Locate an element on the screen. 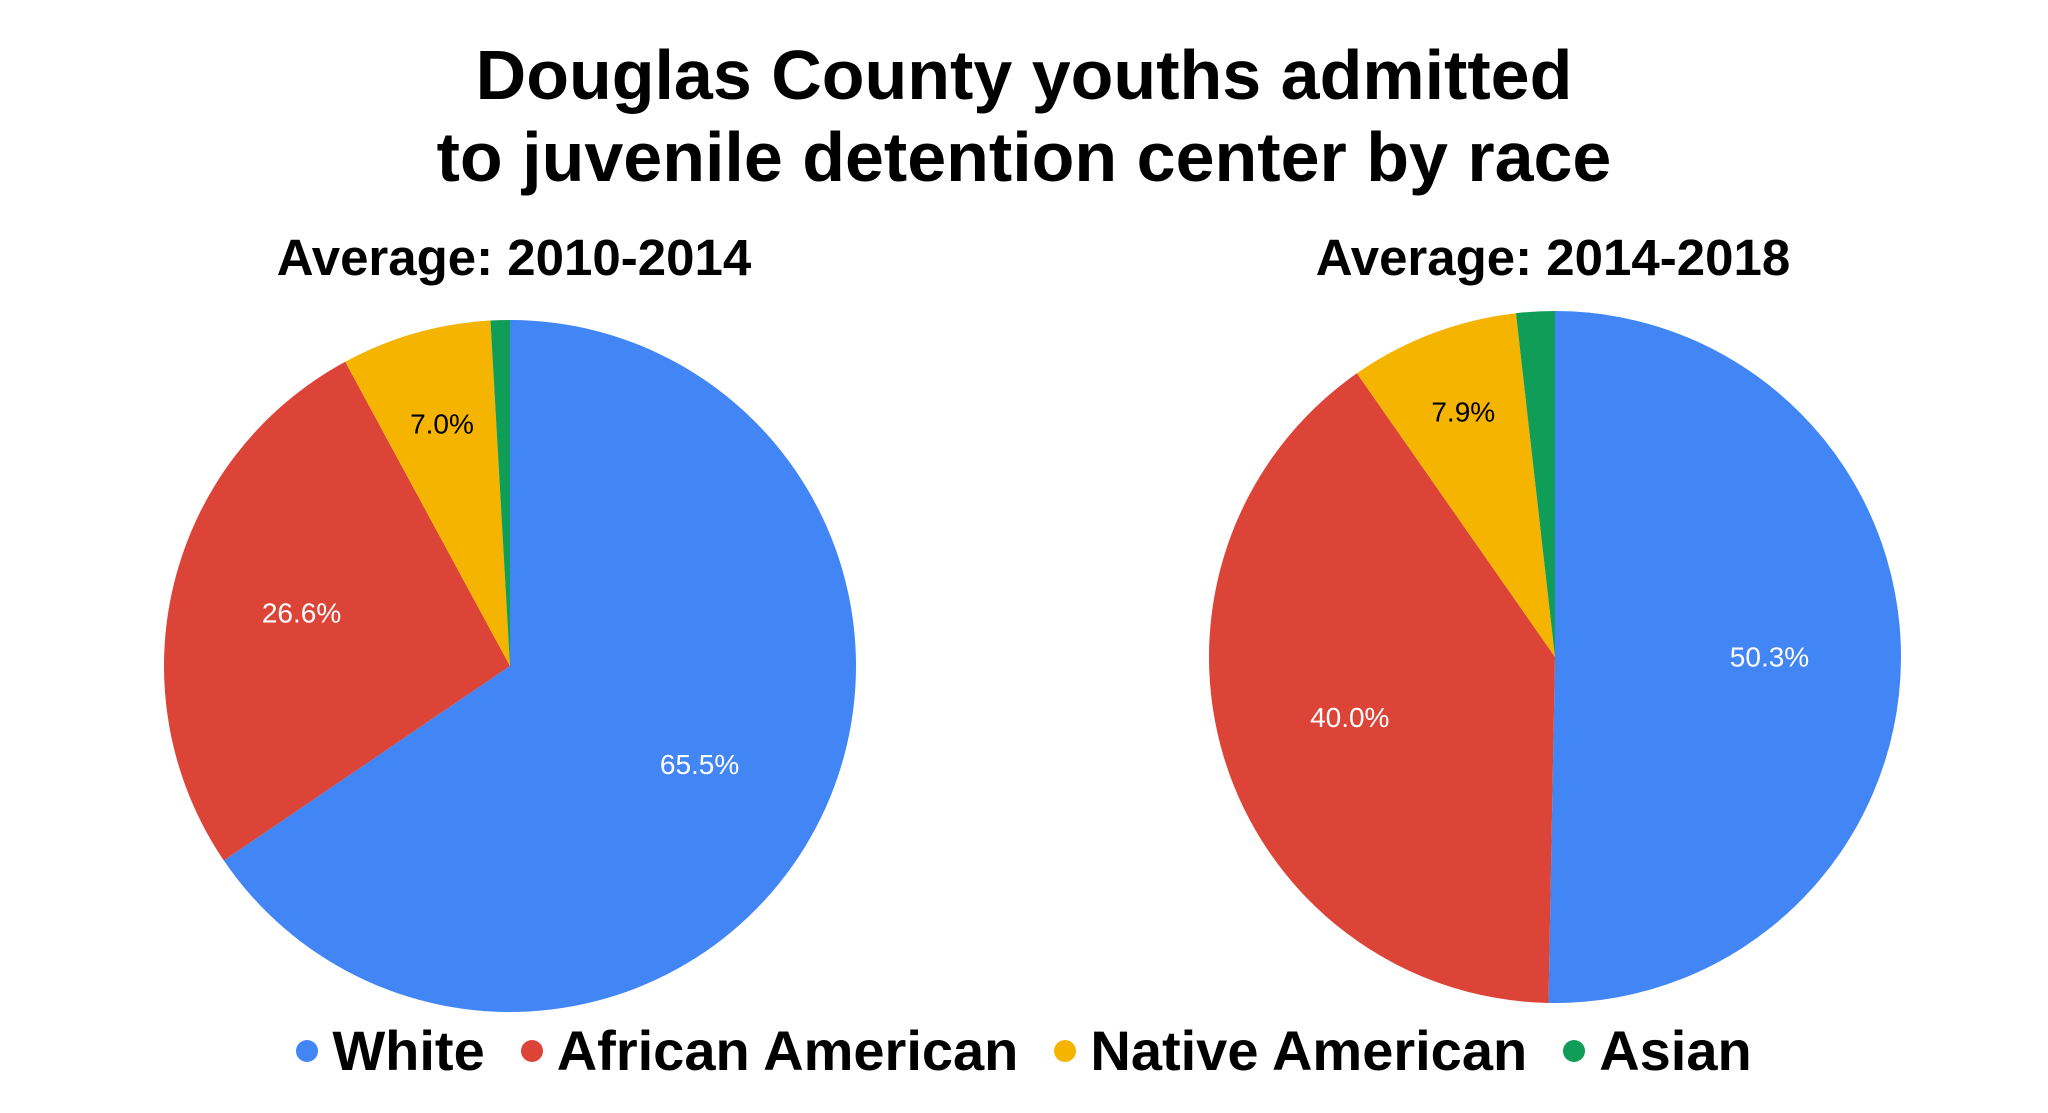 This screenshot has width=2048, height=1113. data-label-native-american-2010-2014: 7.0% is located at coordinates (442, 424).